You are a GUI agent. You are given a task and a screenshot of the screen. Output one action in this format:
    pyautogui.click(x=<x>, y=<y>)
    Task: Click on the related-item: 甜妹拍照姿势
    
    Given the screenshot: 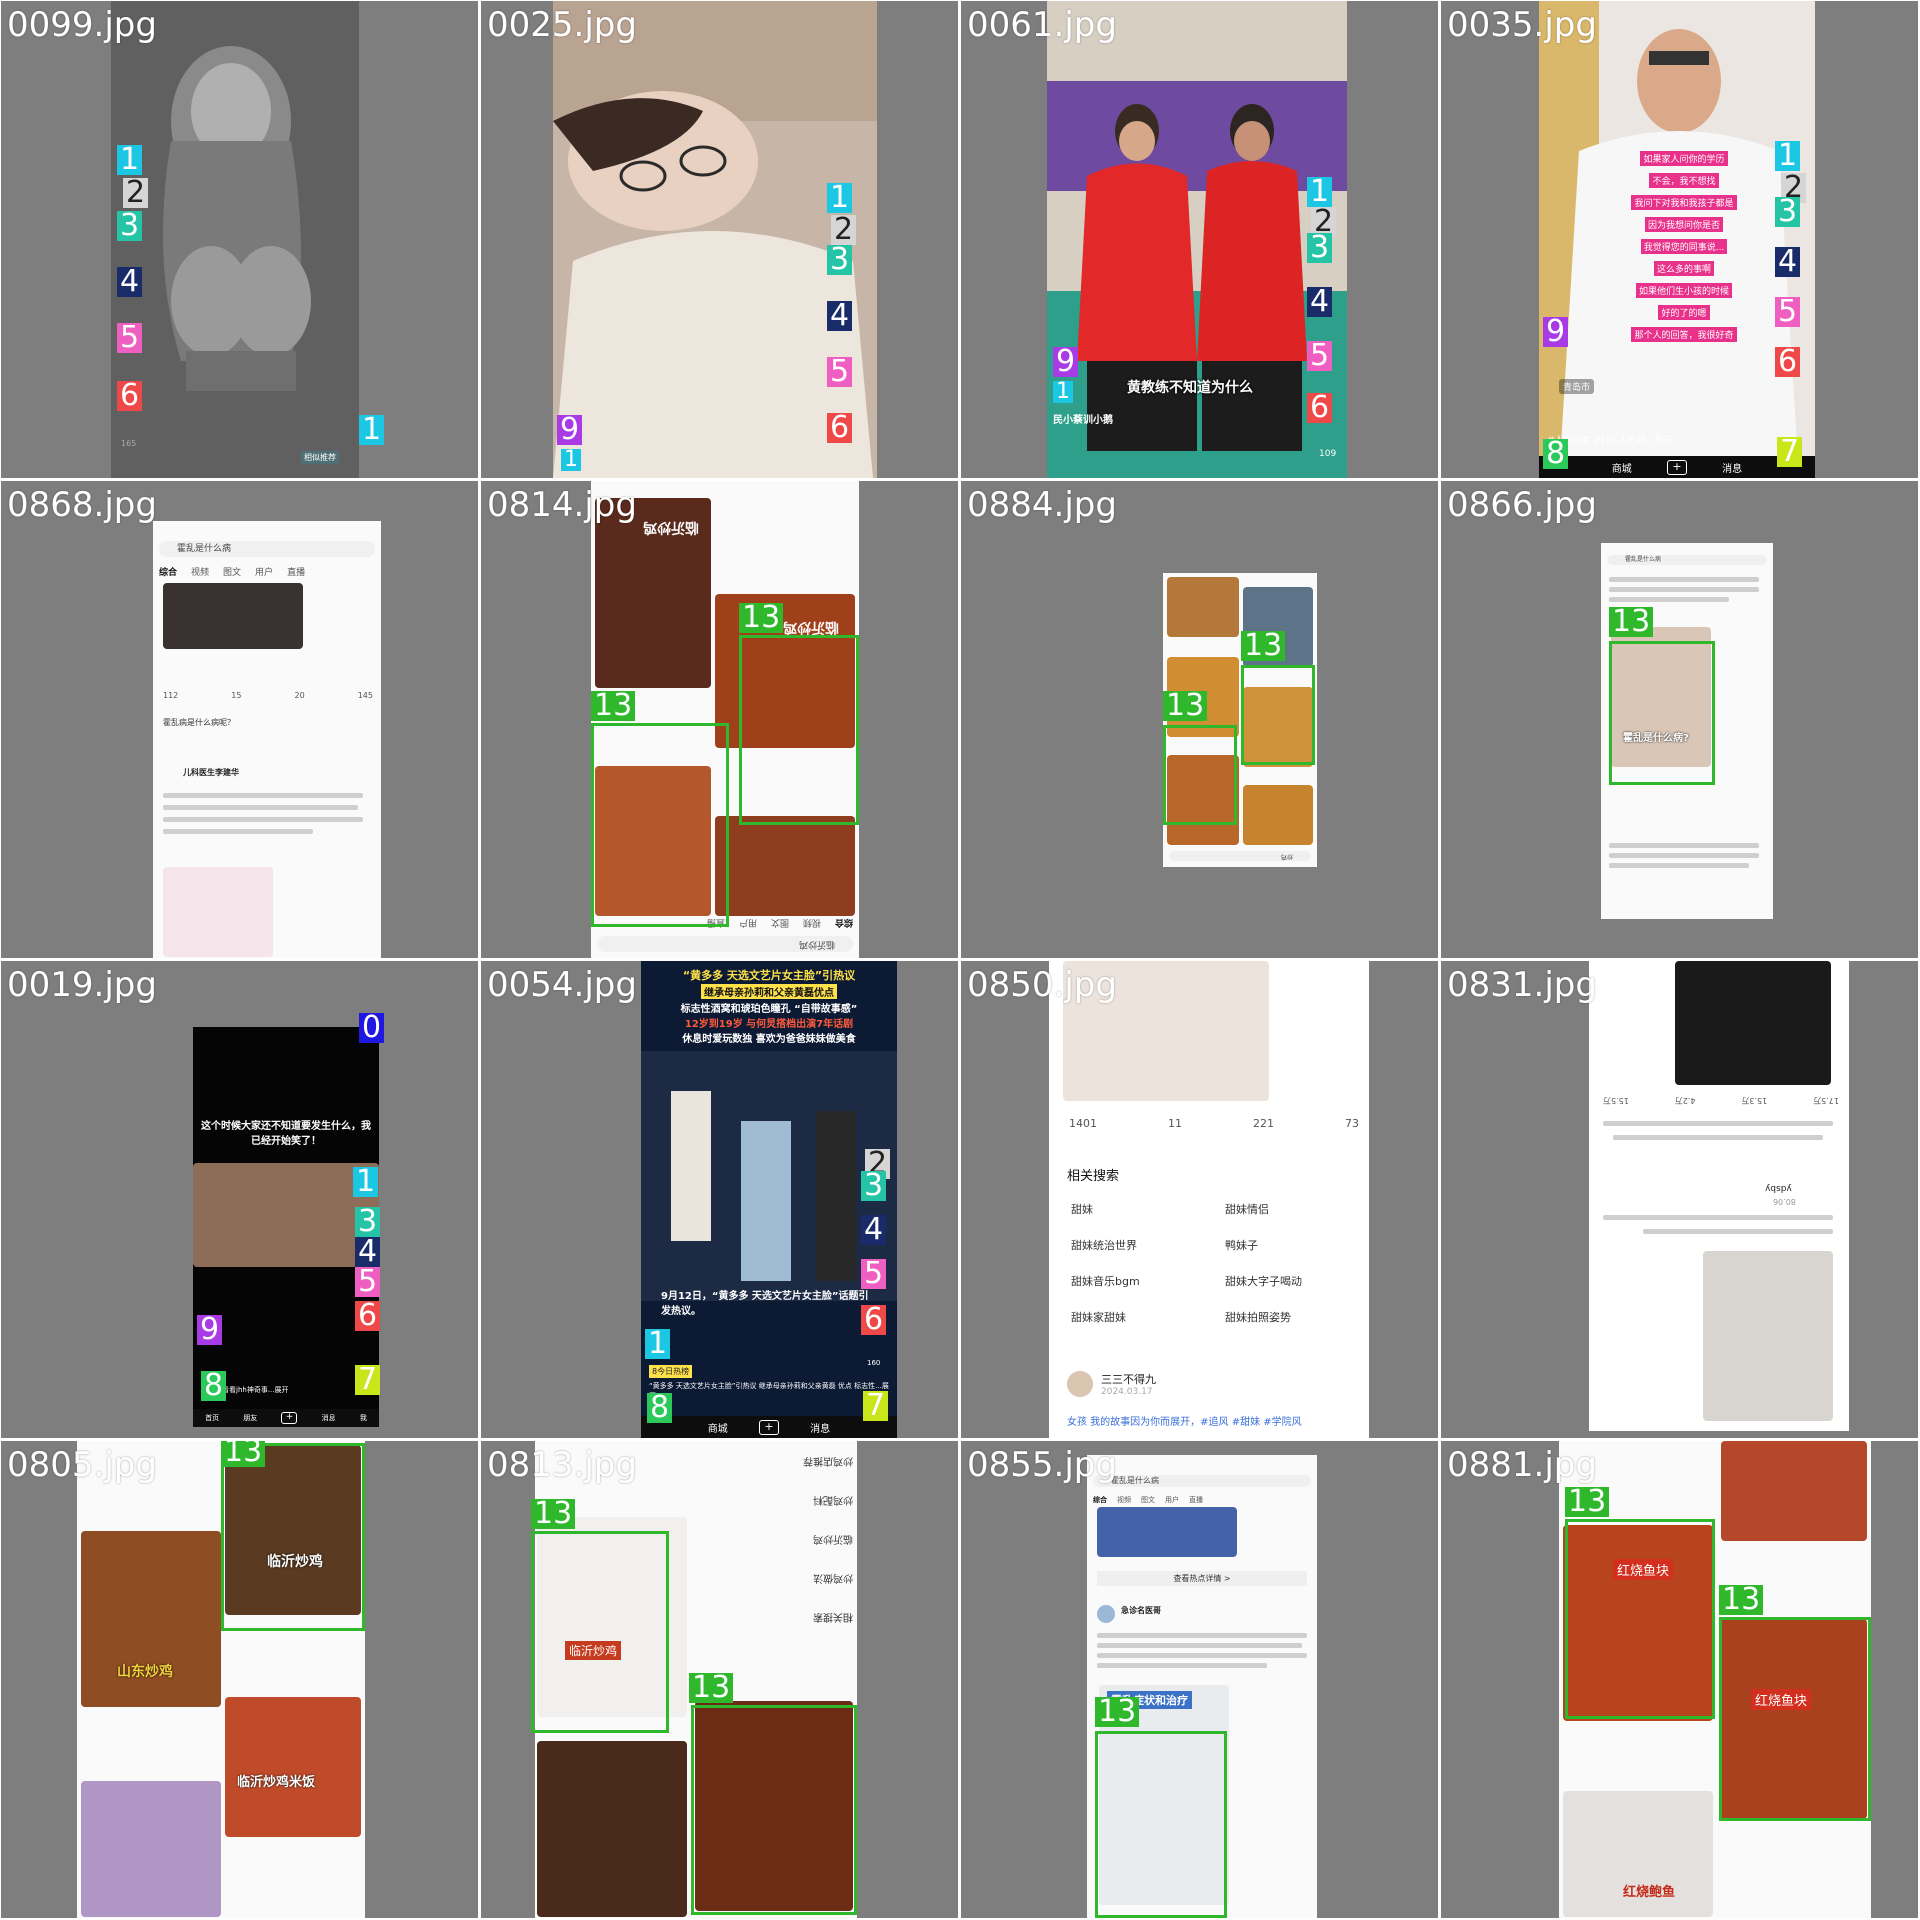 What is the action you would take?
    pyautogui.click(x=1258, y=1317)
    